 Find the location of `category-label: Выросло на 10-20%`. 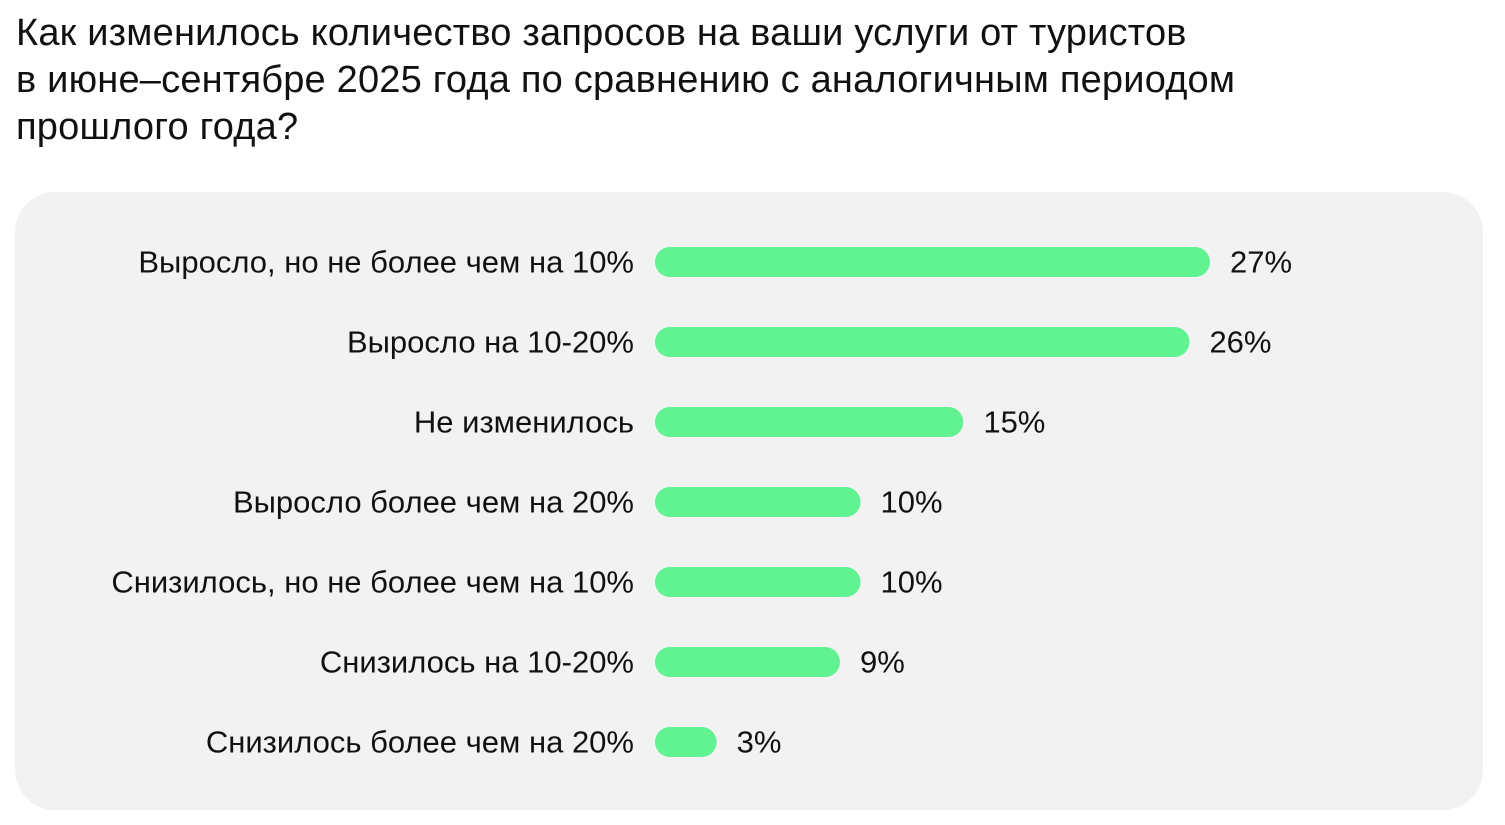

category-label: Выросло на 10-20% is located at coordinates (490, 342).